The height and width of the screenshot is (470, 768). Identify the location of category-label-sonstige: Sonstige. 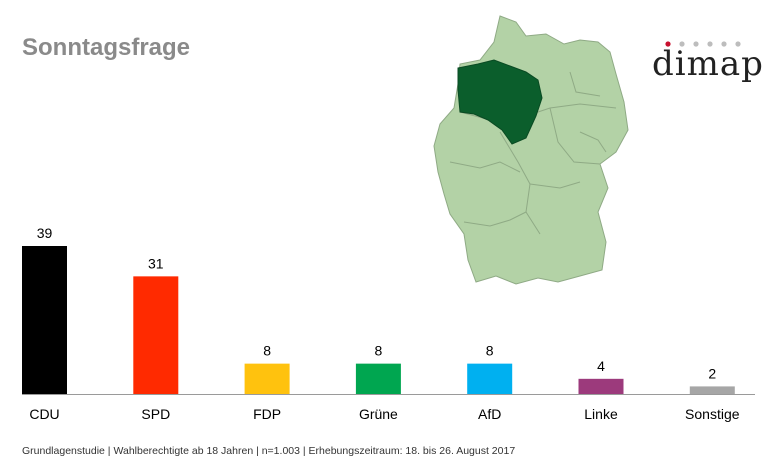
(712, 414).